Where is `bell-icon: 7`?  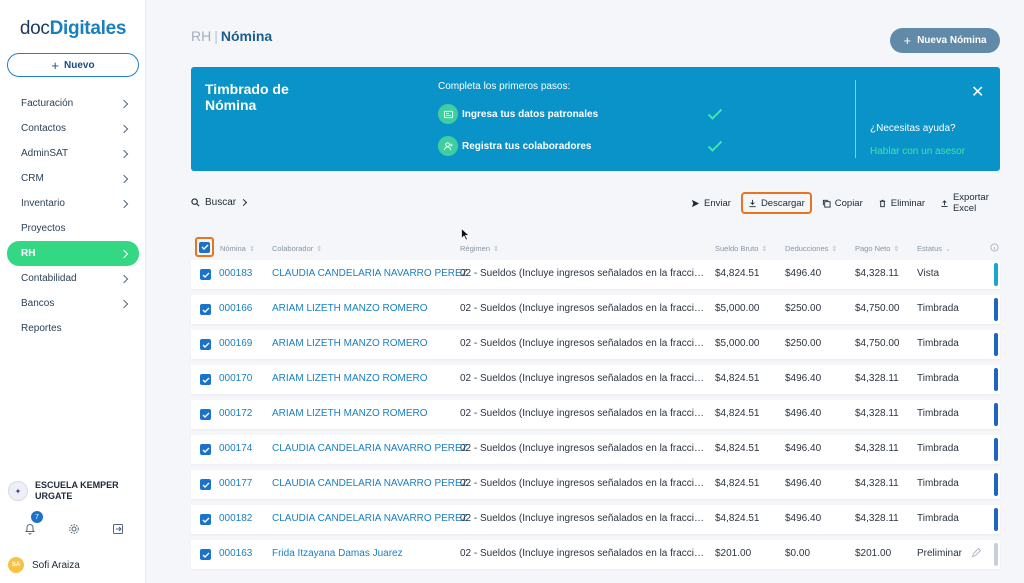
bell-icon: 7 is located at coordinates (31, 525).